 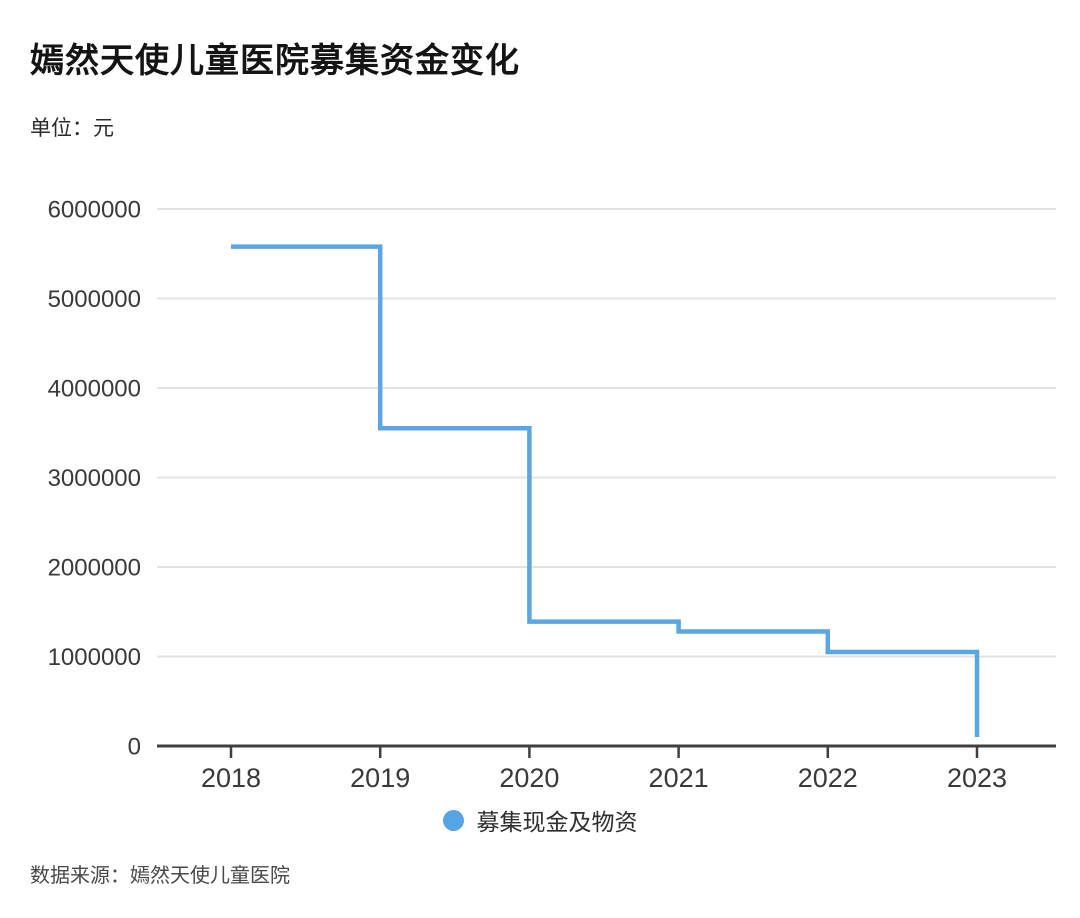 I want to click on x-tick-label: 2019, so click(x=380, y=778).